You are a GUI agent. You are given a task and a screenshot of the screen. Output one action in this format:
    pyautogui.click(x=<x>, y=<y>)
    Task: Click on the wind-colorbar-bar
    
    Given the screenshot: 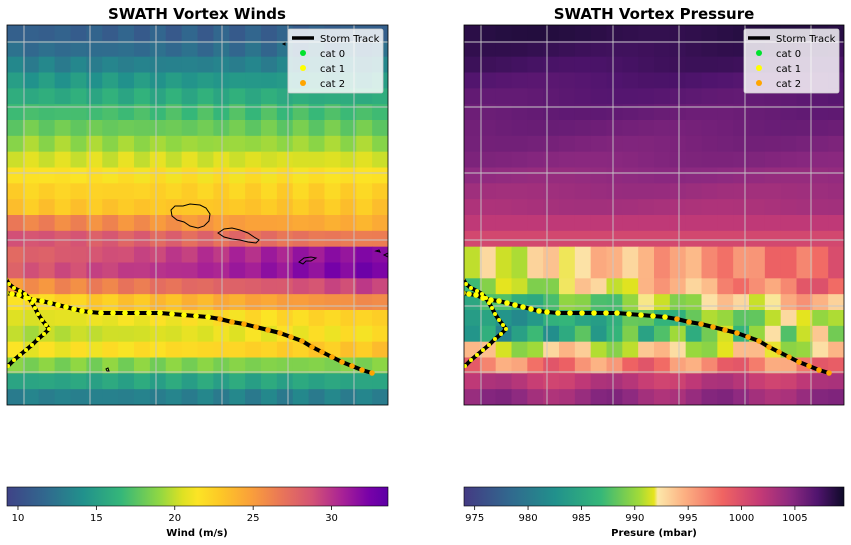 What is the action you would take?
    pyautogui.click(x=197, y=496)
    